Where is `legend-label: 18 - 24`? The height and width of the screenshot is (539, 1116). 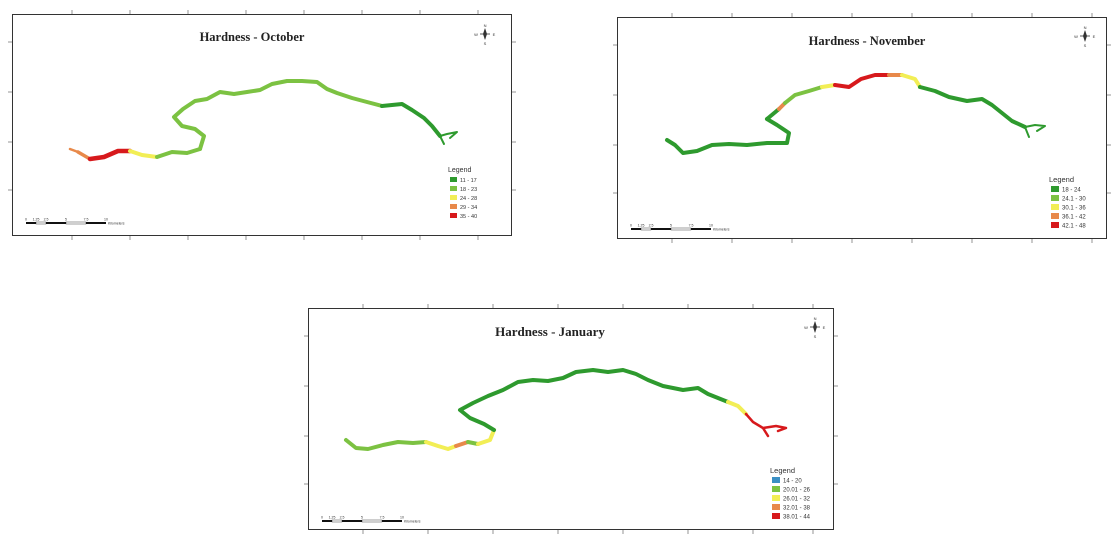 legend-label: 18 - 24 is located at coordinates (1071, 191).